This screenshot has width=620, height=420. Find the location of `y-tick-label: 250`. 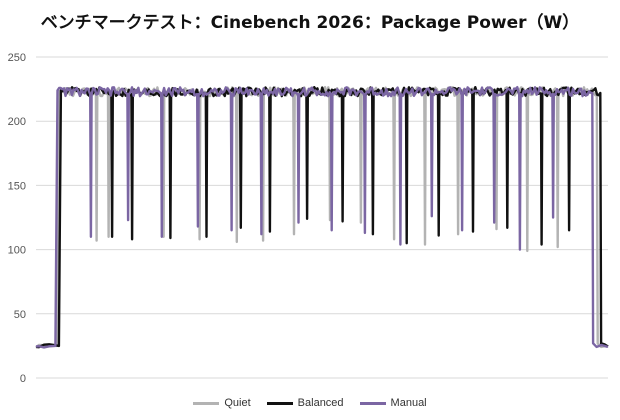

y-tick-label: 250 is located at coordinates (17, 58).